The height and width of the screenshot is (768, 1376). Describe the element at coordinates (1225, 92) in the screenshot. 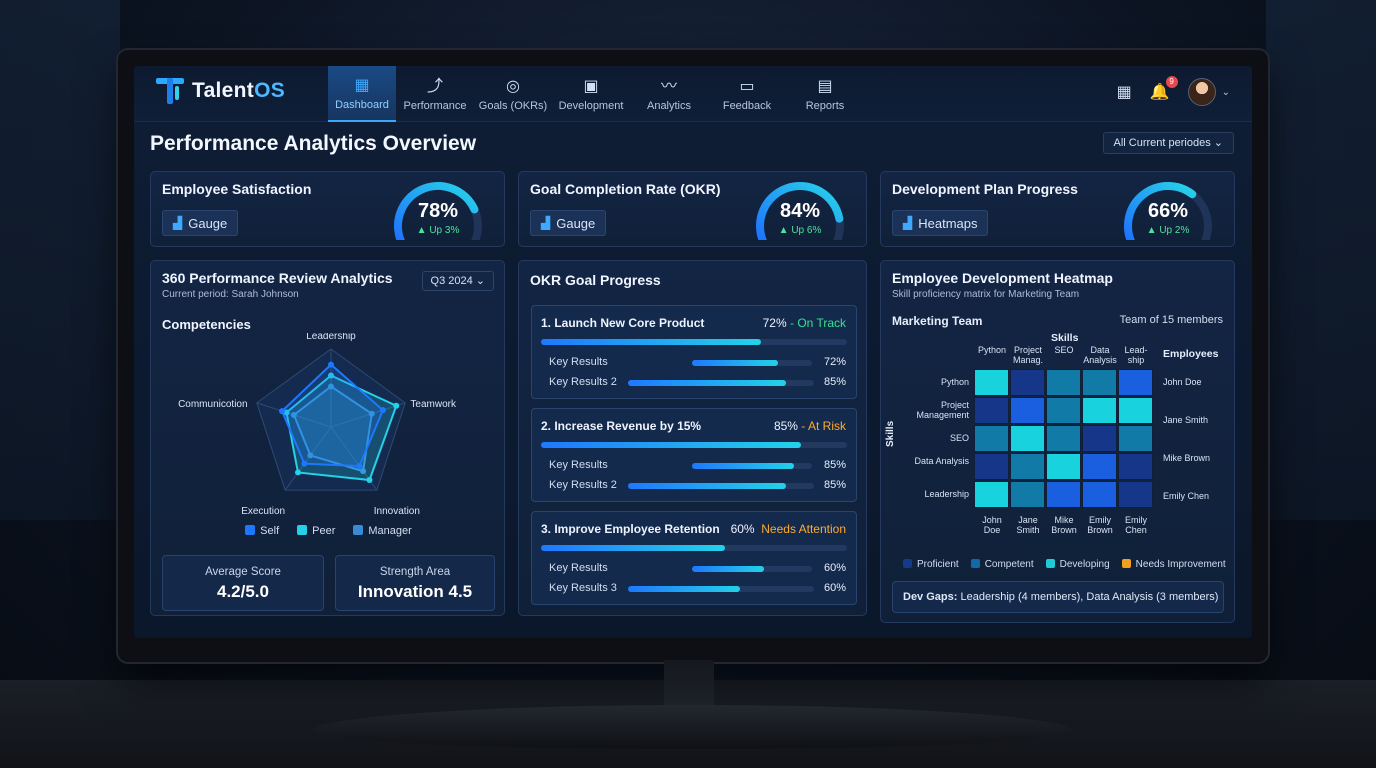

I see `chevron-down-icon: ⌄` at that location.